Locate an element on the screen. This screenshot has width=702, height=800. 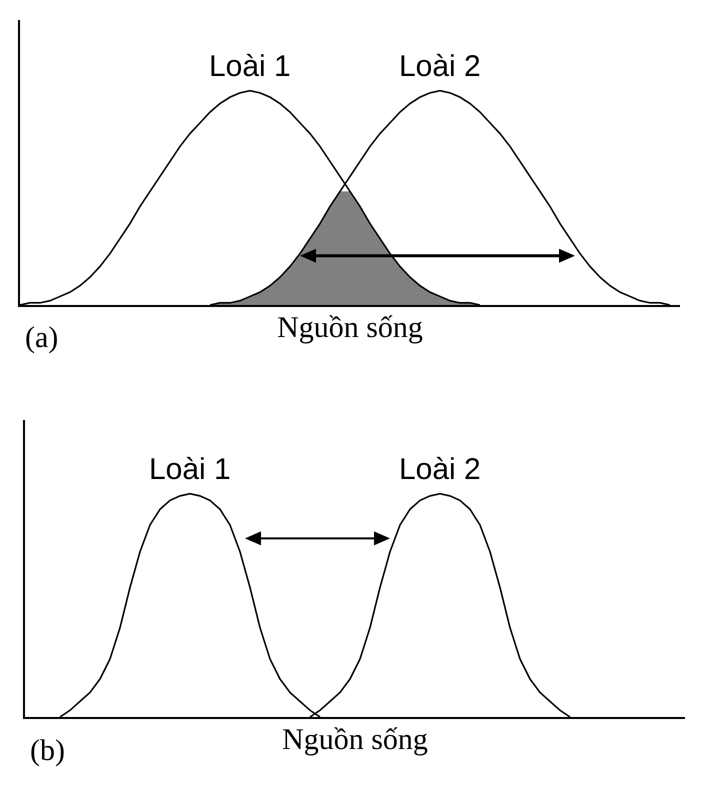
text: (a) is located at coordinates (41, 337).